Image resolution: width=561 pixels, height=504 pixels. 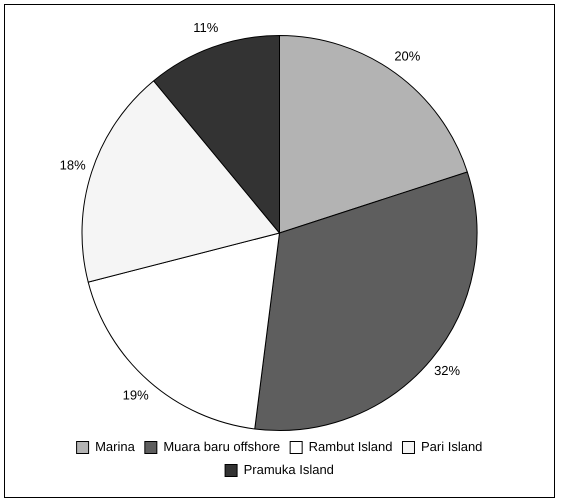 What do you see at coordinates (115, 446) in the screenshot?
I see `legend-label: Marina` at bounding box center [115, 446].